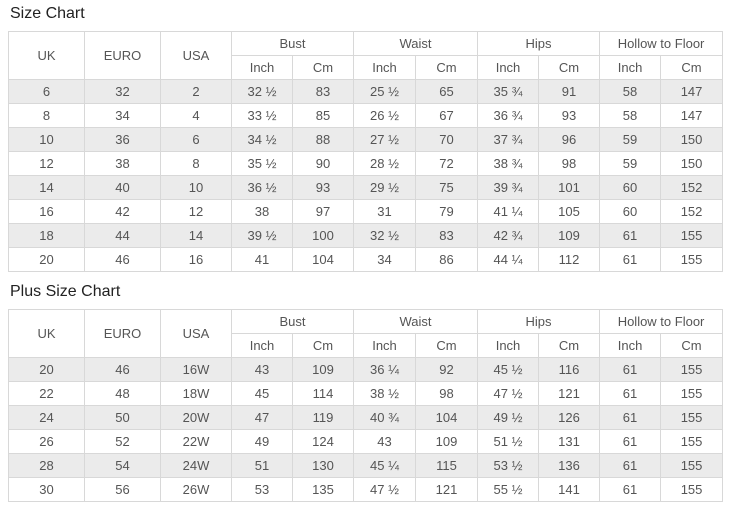 This screenshot has height=530, width=730. I want to click on header-euro: EURO, so click(122, 55).